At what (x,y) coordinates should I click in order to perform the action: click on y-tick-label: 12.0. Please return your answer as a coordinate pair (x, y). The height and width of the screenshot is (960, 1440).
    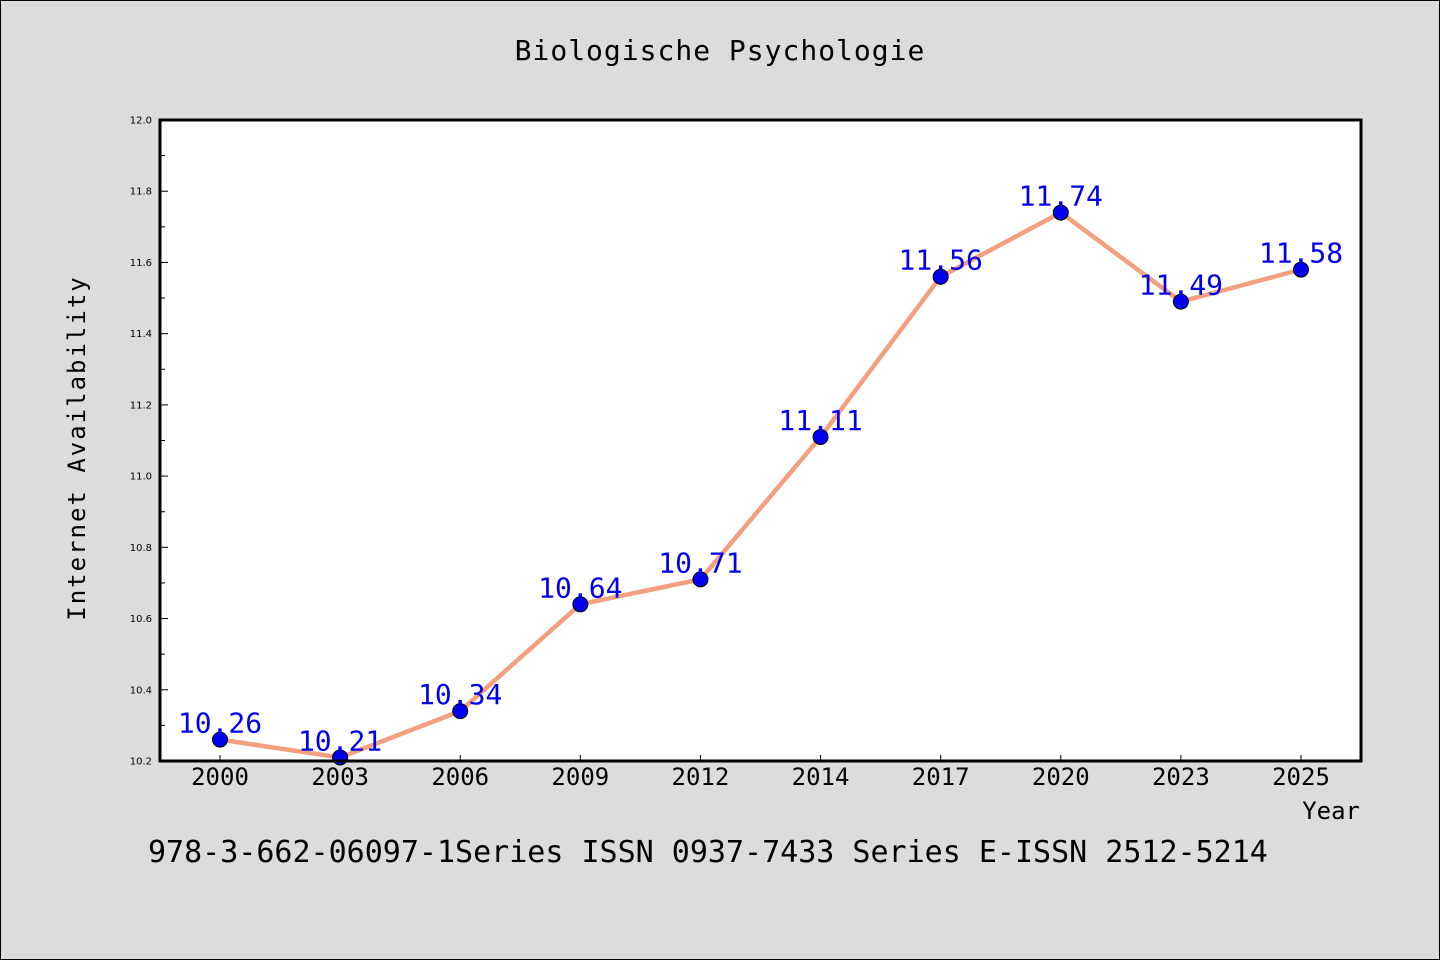
    Looking at the image, I should click on (141, 121).